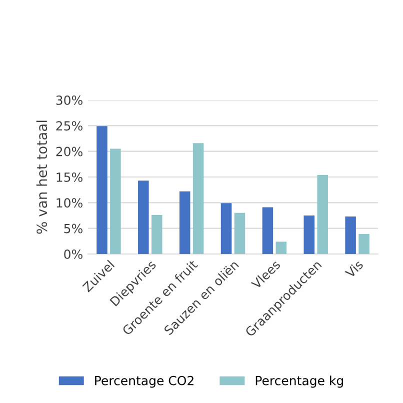  What do you see at coordinates (42, 177) in the screenshot?
I see `y-axis-title: % van het totaal` at bounding box center [42, 177].